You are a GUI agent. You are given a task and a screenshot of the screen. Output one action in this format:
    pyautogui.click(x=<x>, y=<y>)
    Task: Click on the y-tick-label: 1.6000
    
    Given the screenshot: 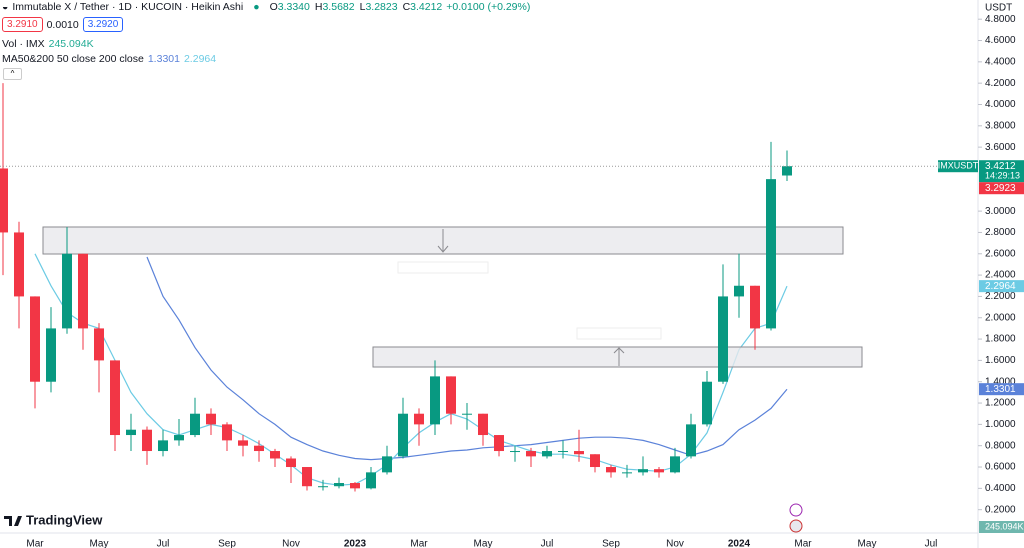 What is the action you would take?
    pyautogui.click(x=1000, y=360)
    